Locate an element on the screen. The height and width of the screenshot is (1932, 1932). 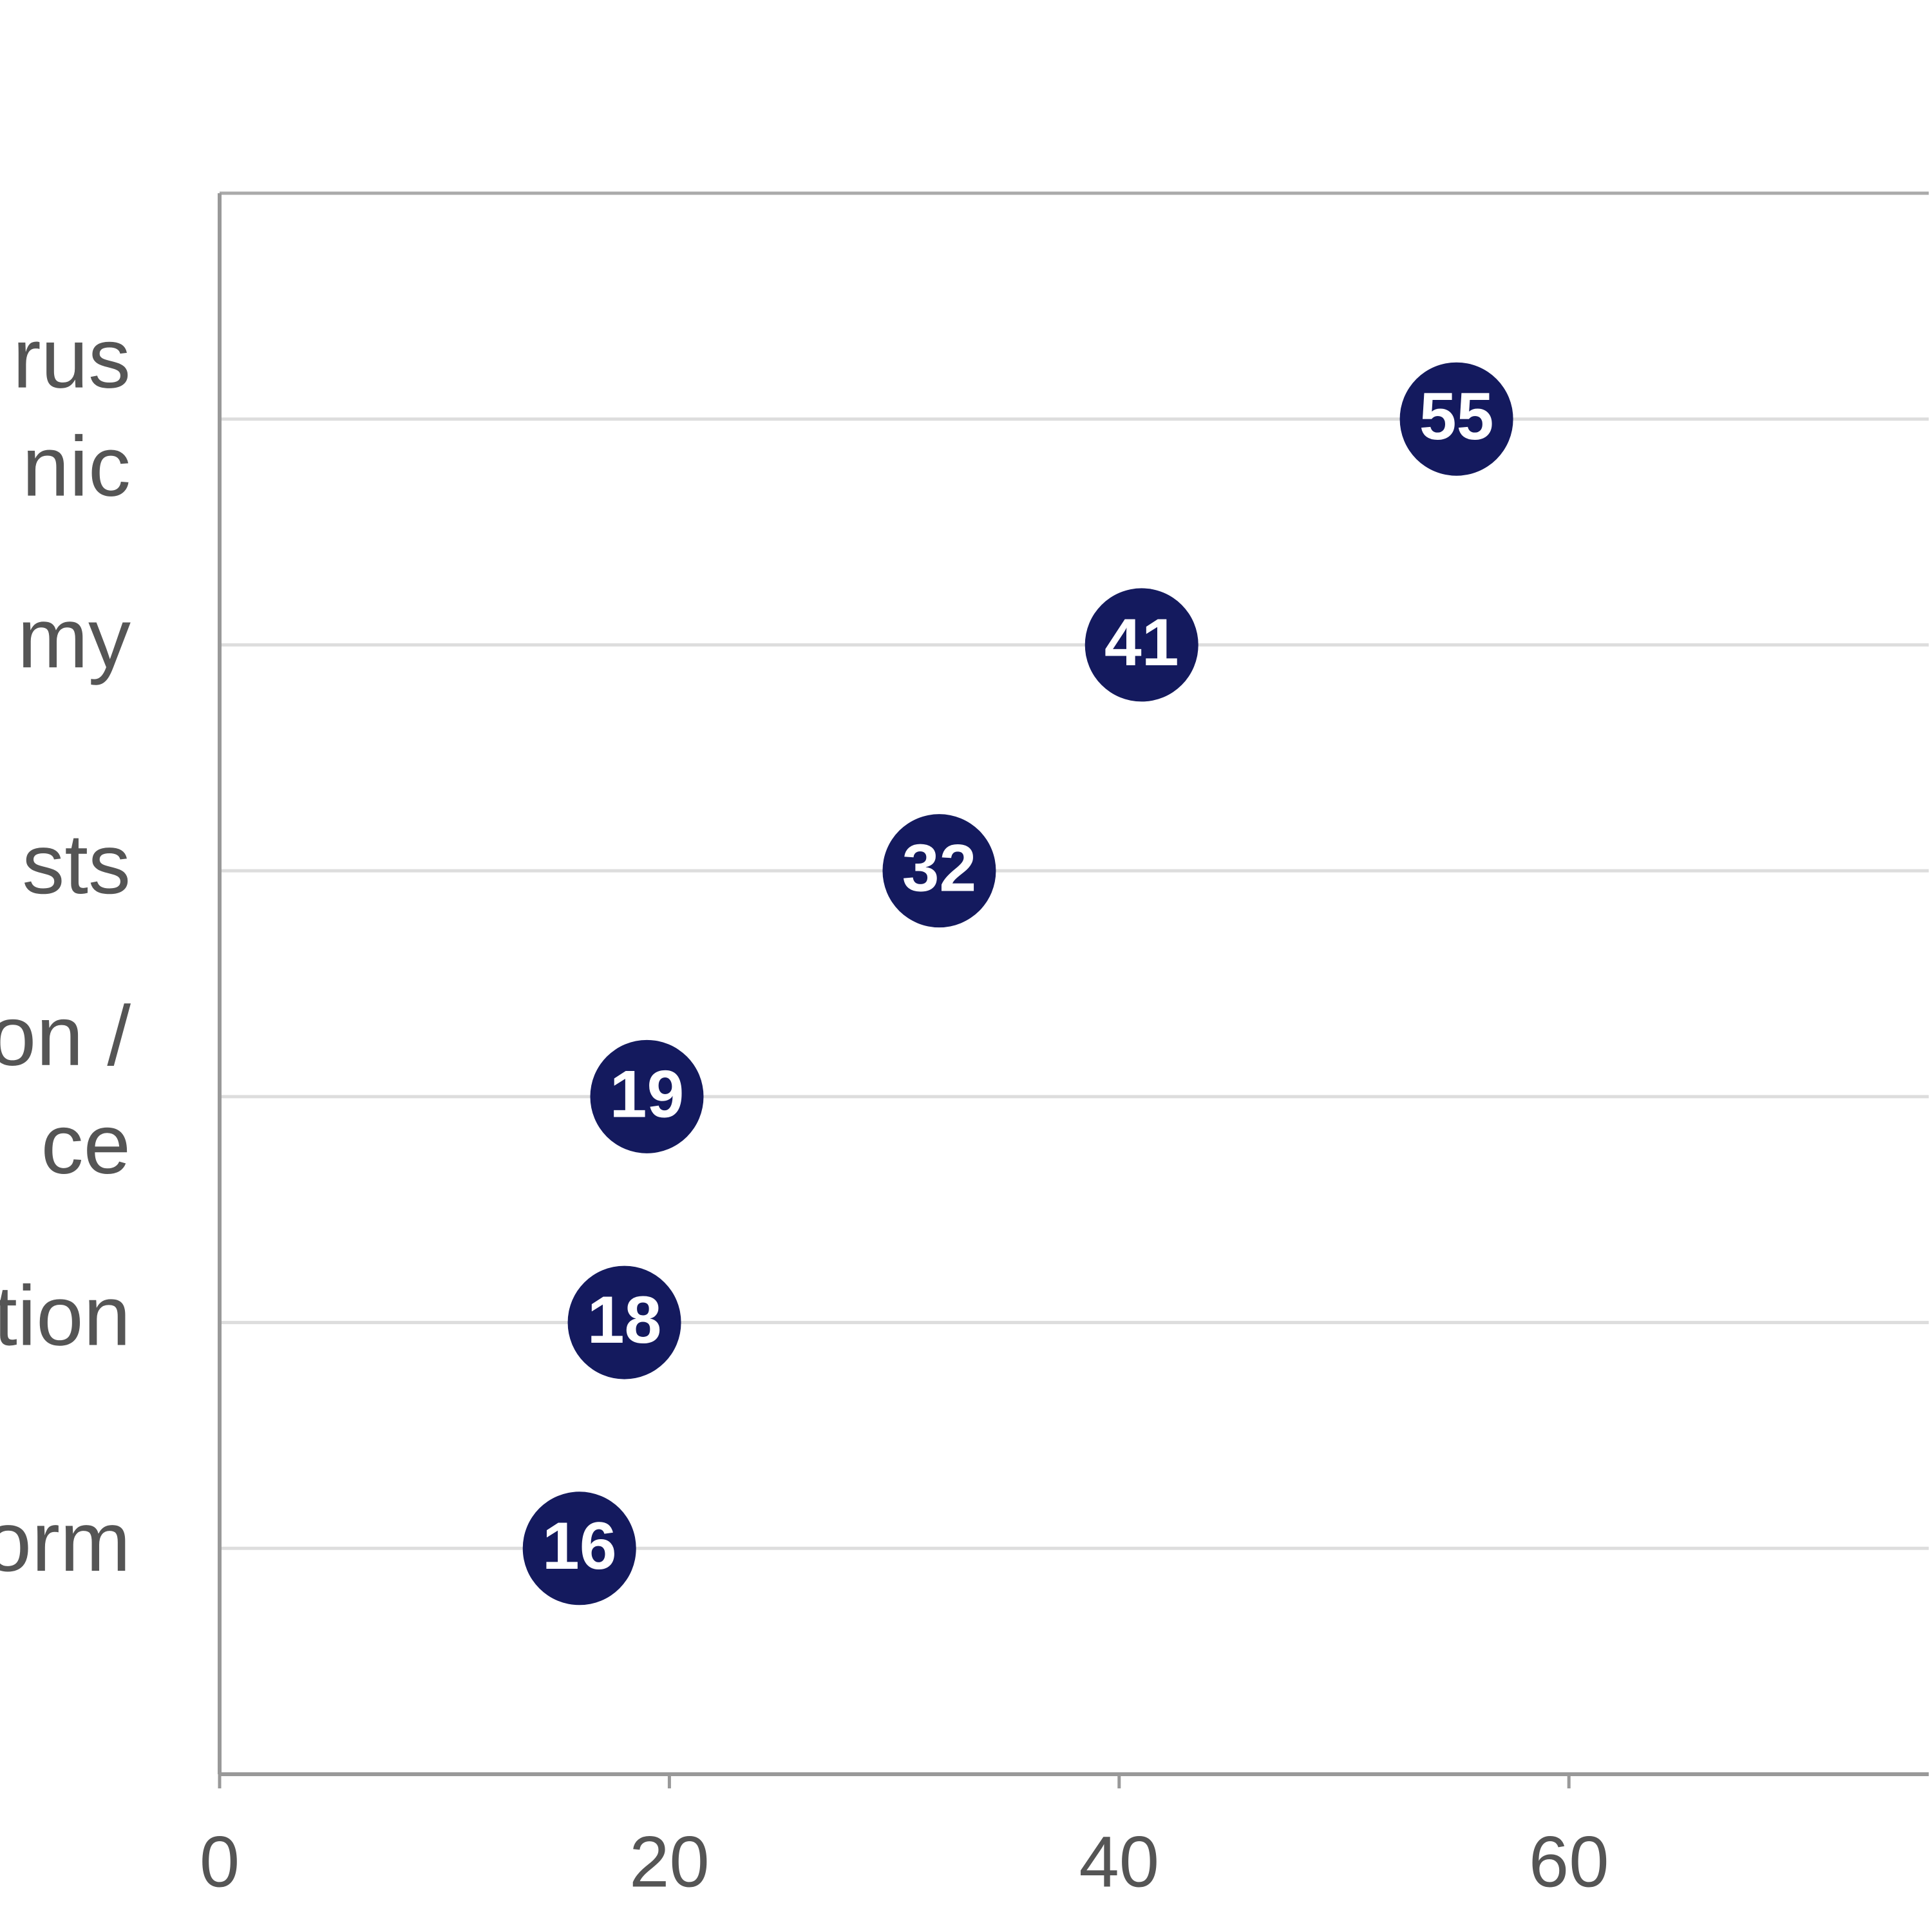
category-label: orm is located at coordinates (65, 1541).